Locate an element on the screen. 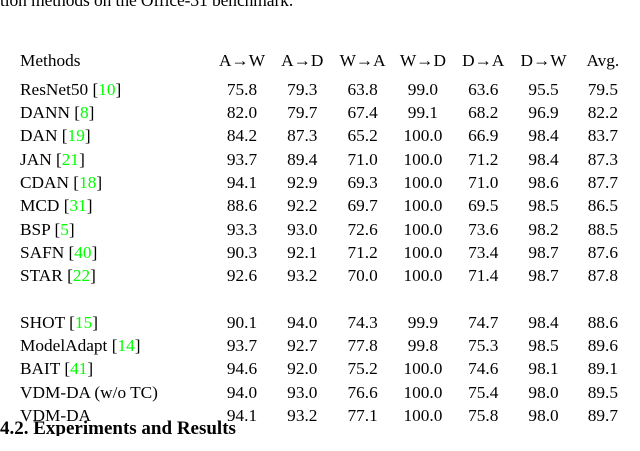 The height and width of the screenshot is (451, 640). column-header-d2a: D→A is located at coordinates (483, 61).